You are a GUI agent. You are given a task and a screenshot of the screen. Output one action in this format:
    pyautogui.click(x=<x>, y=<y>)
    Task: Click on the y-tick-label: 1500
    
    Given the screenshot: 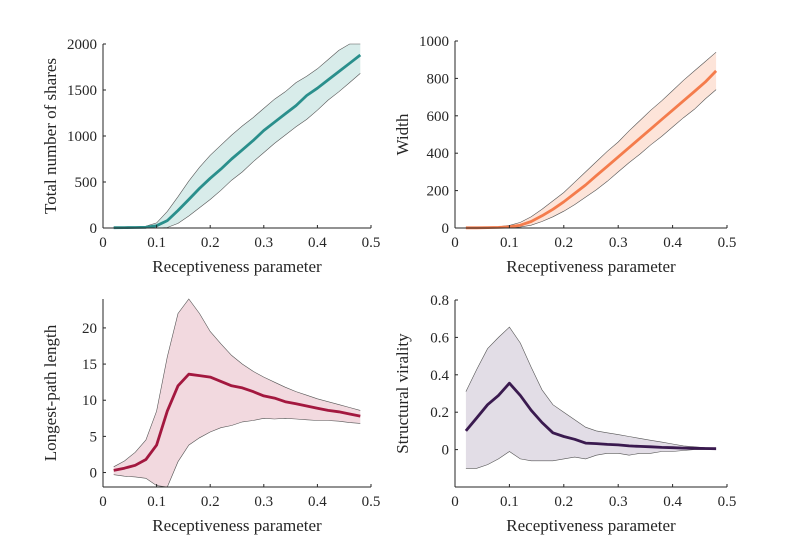 What is the action you would take?
    pyautogui.click(x=82, y=91)
    